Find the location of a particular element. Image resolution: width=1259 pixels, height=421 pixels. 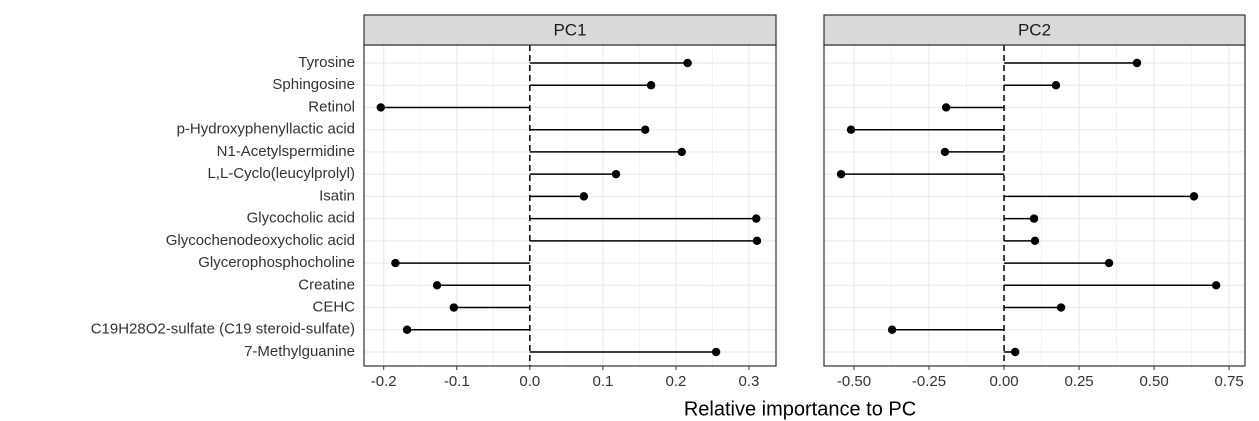

x-tick-label: -0.2 is located at coordinates (384, 381).